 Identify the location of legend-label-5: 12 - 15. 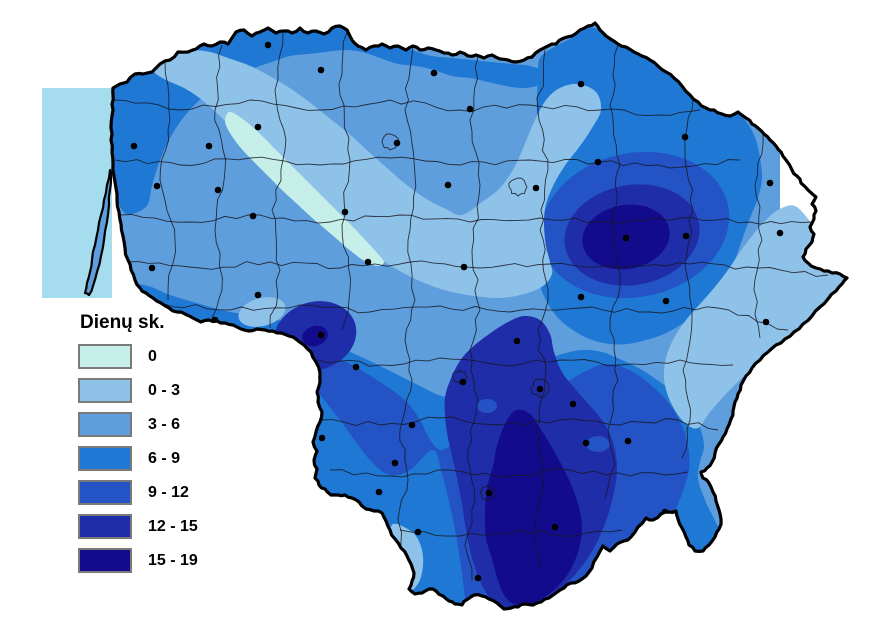
(173, 526).